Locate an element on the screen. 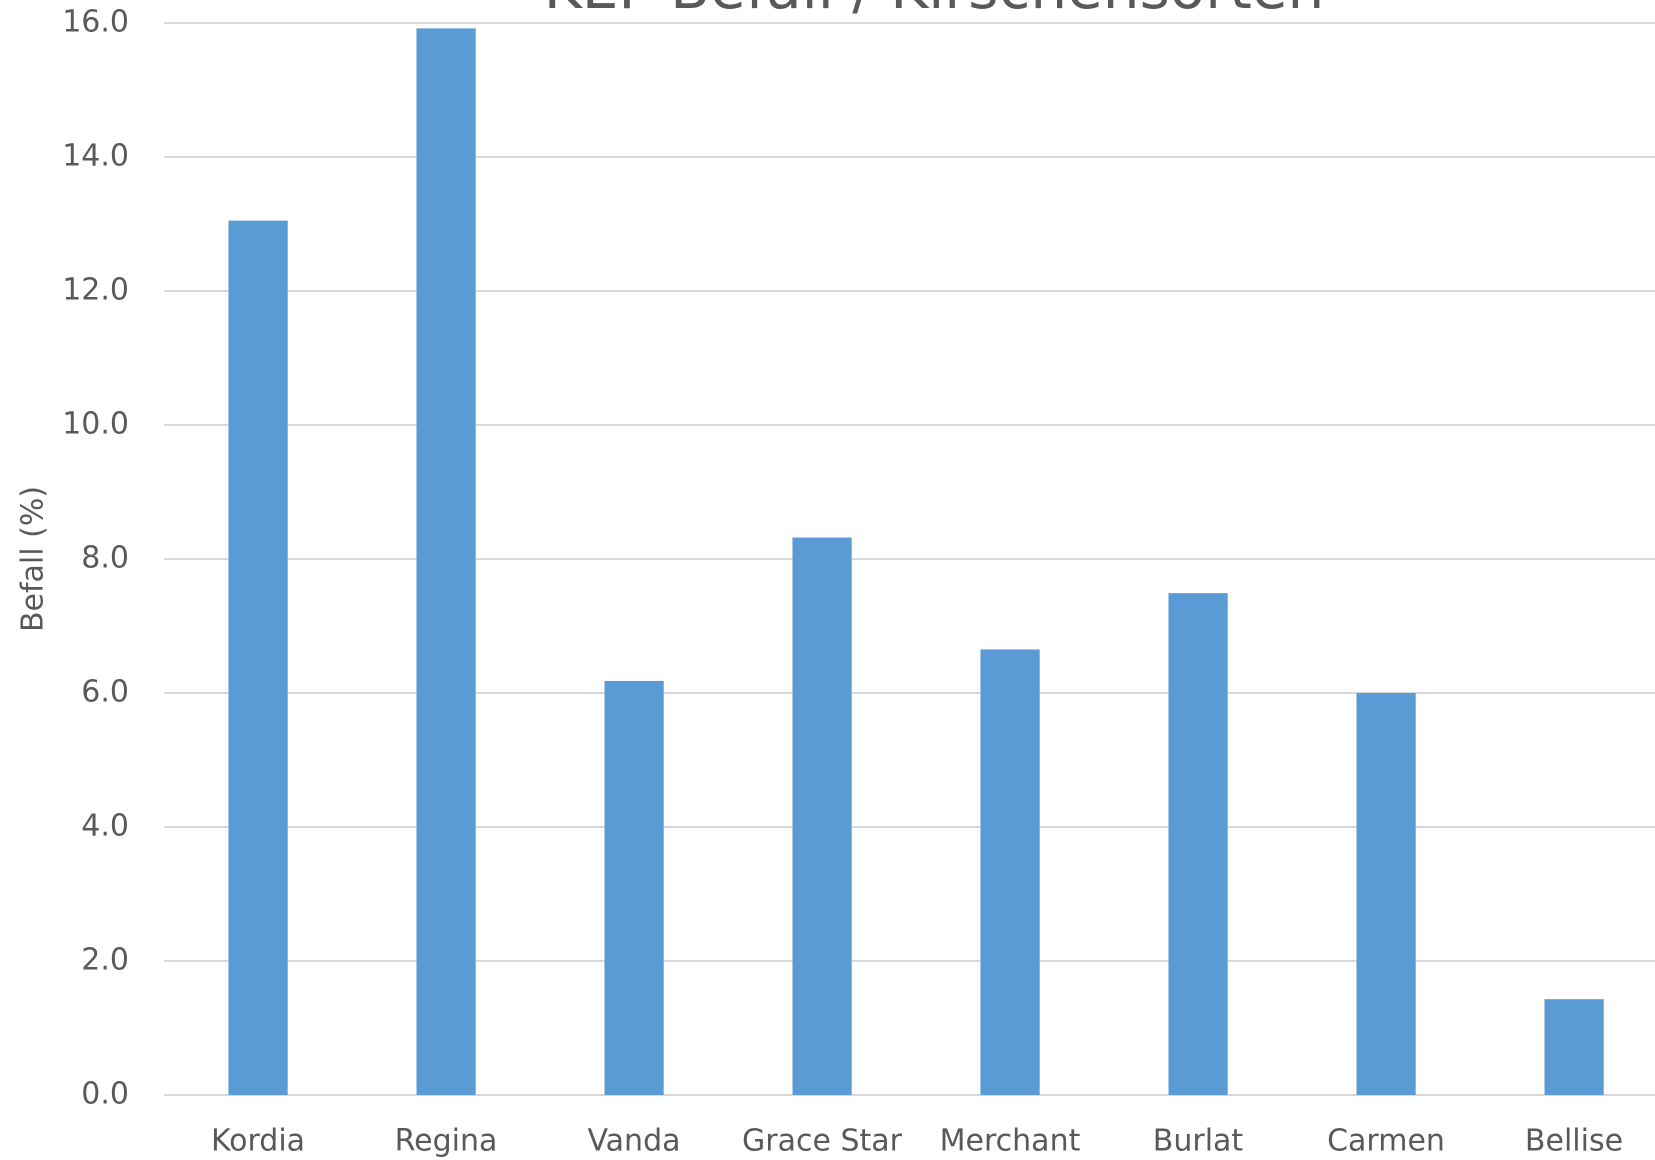 This screenshot has width=1655, height=1160. x-tick-label: Vanda is located at coordinates (633, 1141).